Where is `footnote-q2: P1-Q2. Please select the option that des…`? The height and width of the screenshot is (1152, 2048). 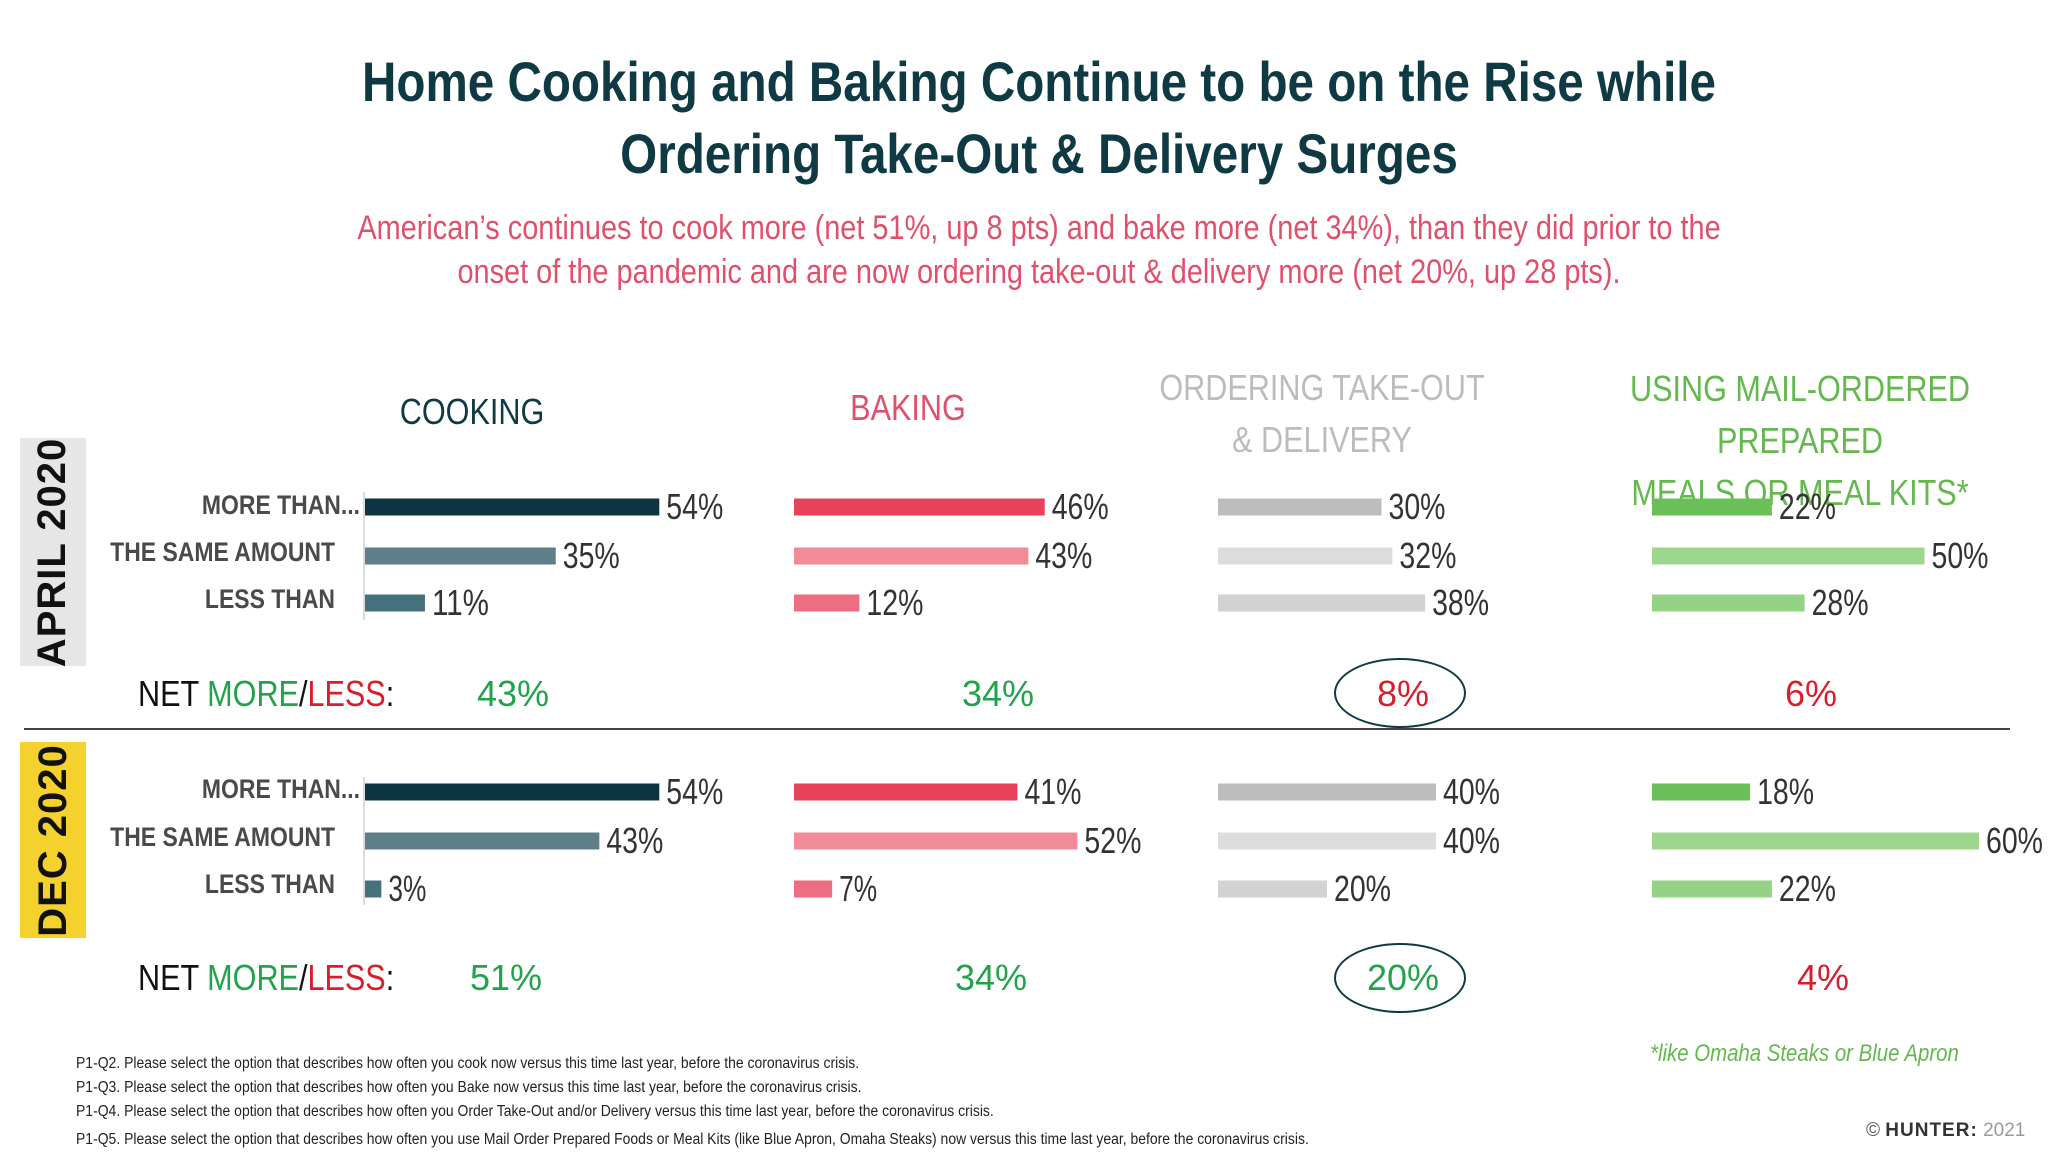 footnote-q2: P1-Q2. Please select the option that des… is located at coordinates (468, 1063).